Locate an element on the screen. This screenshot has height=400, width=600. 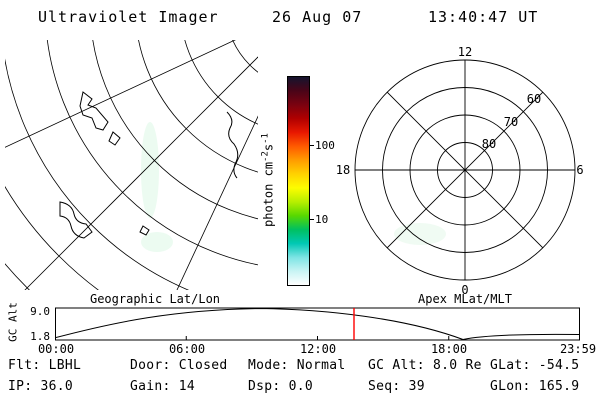
timeline-xtick-0: 00:00 is located at coordinates (56, 349).